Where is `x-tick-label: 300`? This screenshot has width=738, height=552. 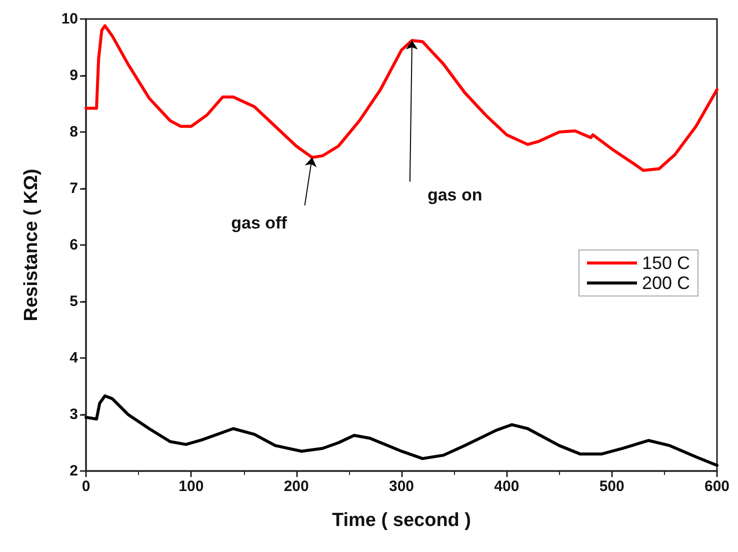 x-tick-label: 300 is located at coordinates (401, 486).